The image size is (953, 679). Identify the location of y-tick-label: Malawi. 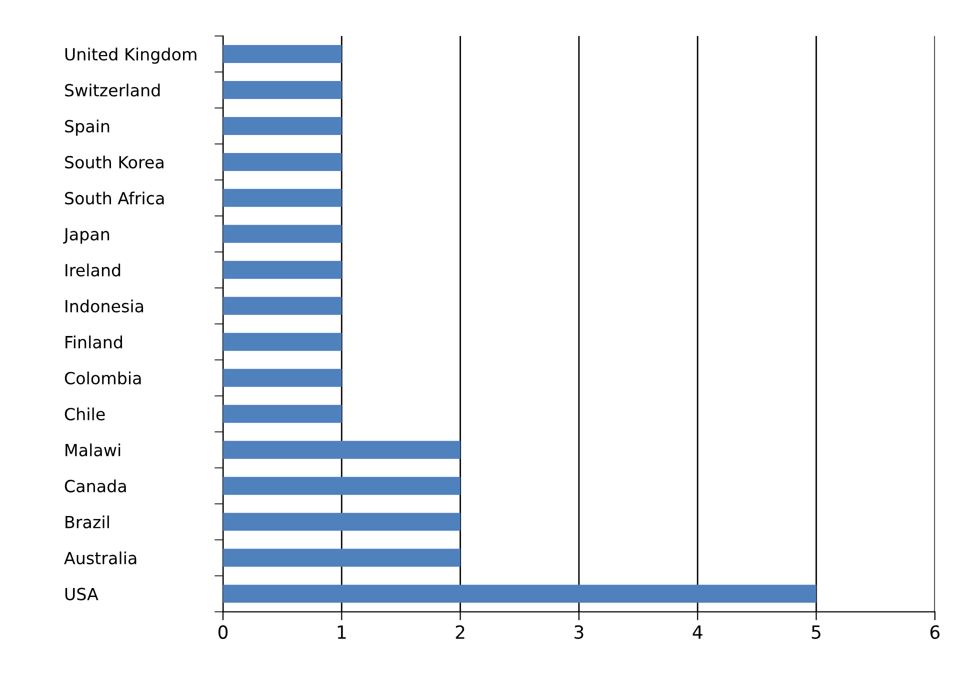
(93, 450).